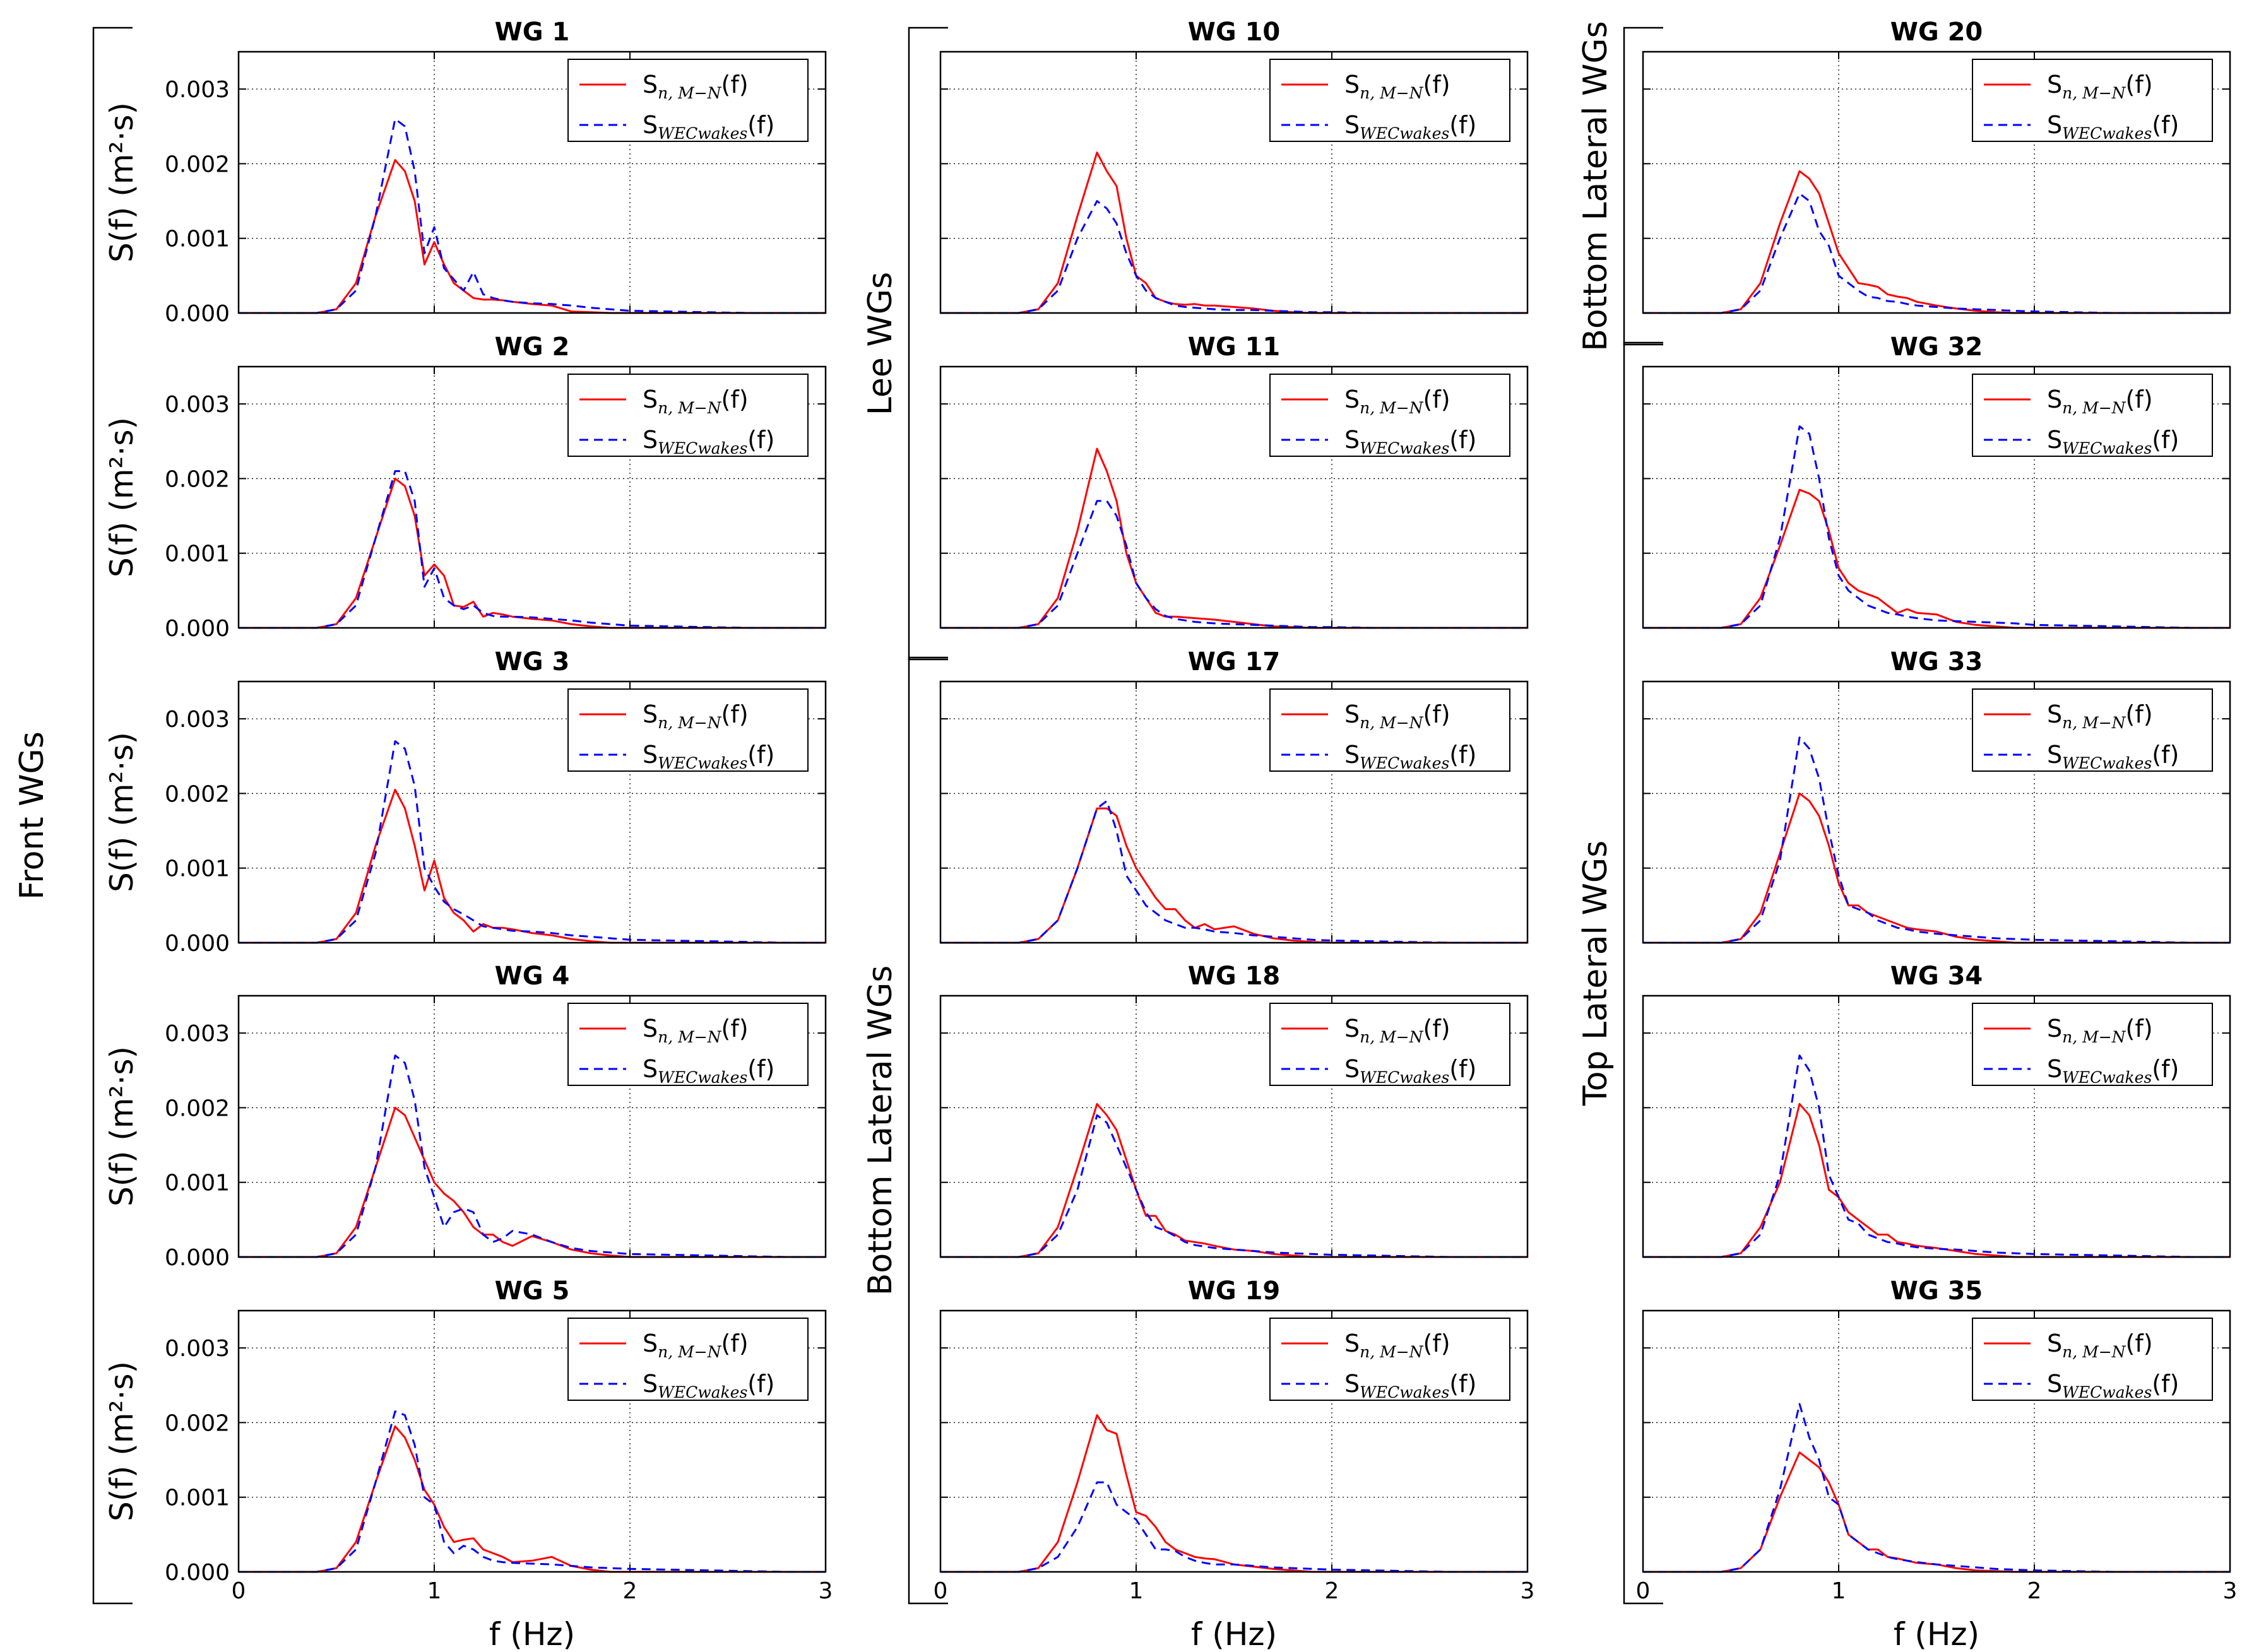  Describe the element at coordinates (1234, 32) in the screenshot. I see `panel-title: WG 10` at that location.